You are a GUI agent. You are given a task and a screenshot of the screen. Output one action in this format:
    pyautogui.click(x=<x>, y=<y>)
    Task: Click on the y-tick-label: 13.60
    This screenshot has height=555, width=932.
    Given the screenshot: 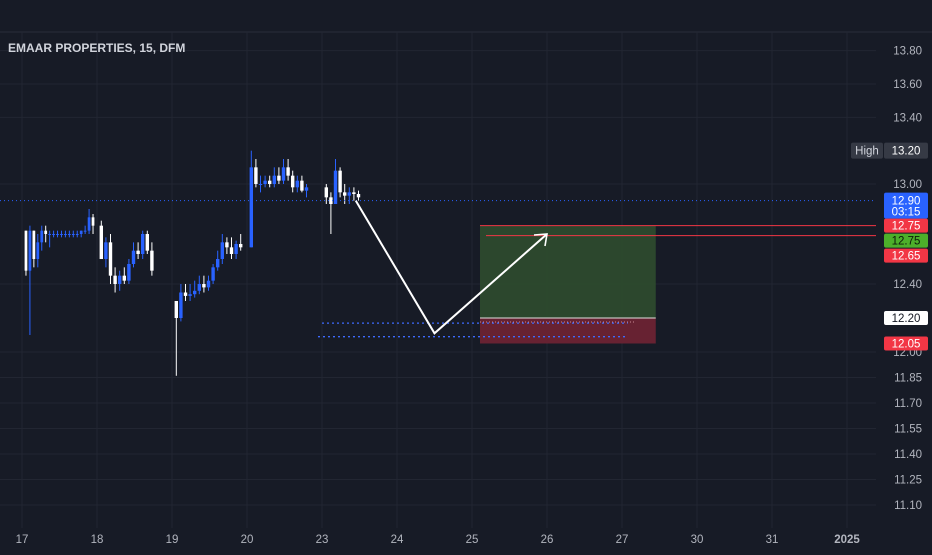 What is the action you would take?
    pyautogui.click(x=907, y=85)
    